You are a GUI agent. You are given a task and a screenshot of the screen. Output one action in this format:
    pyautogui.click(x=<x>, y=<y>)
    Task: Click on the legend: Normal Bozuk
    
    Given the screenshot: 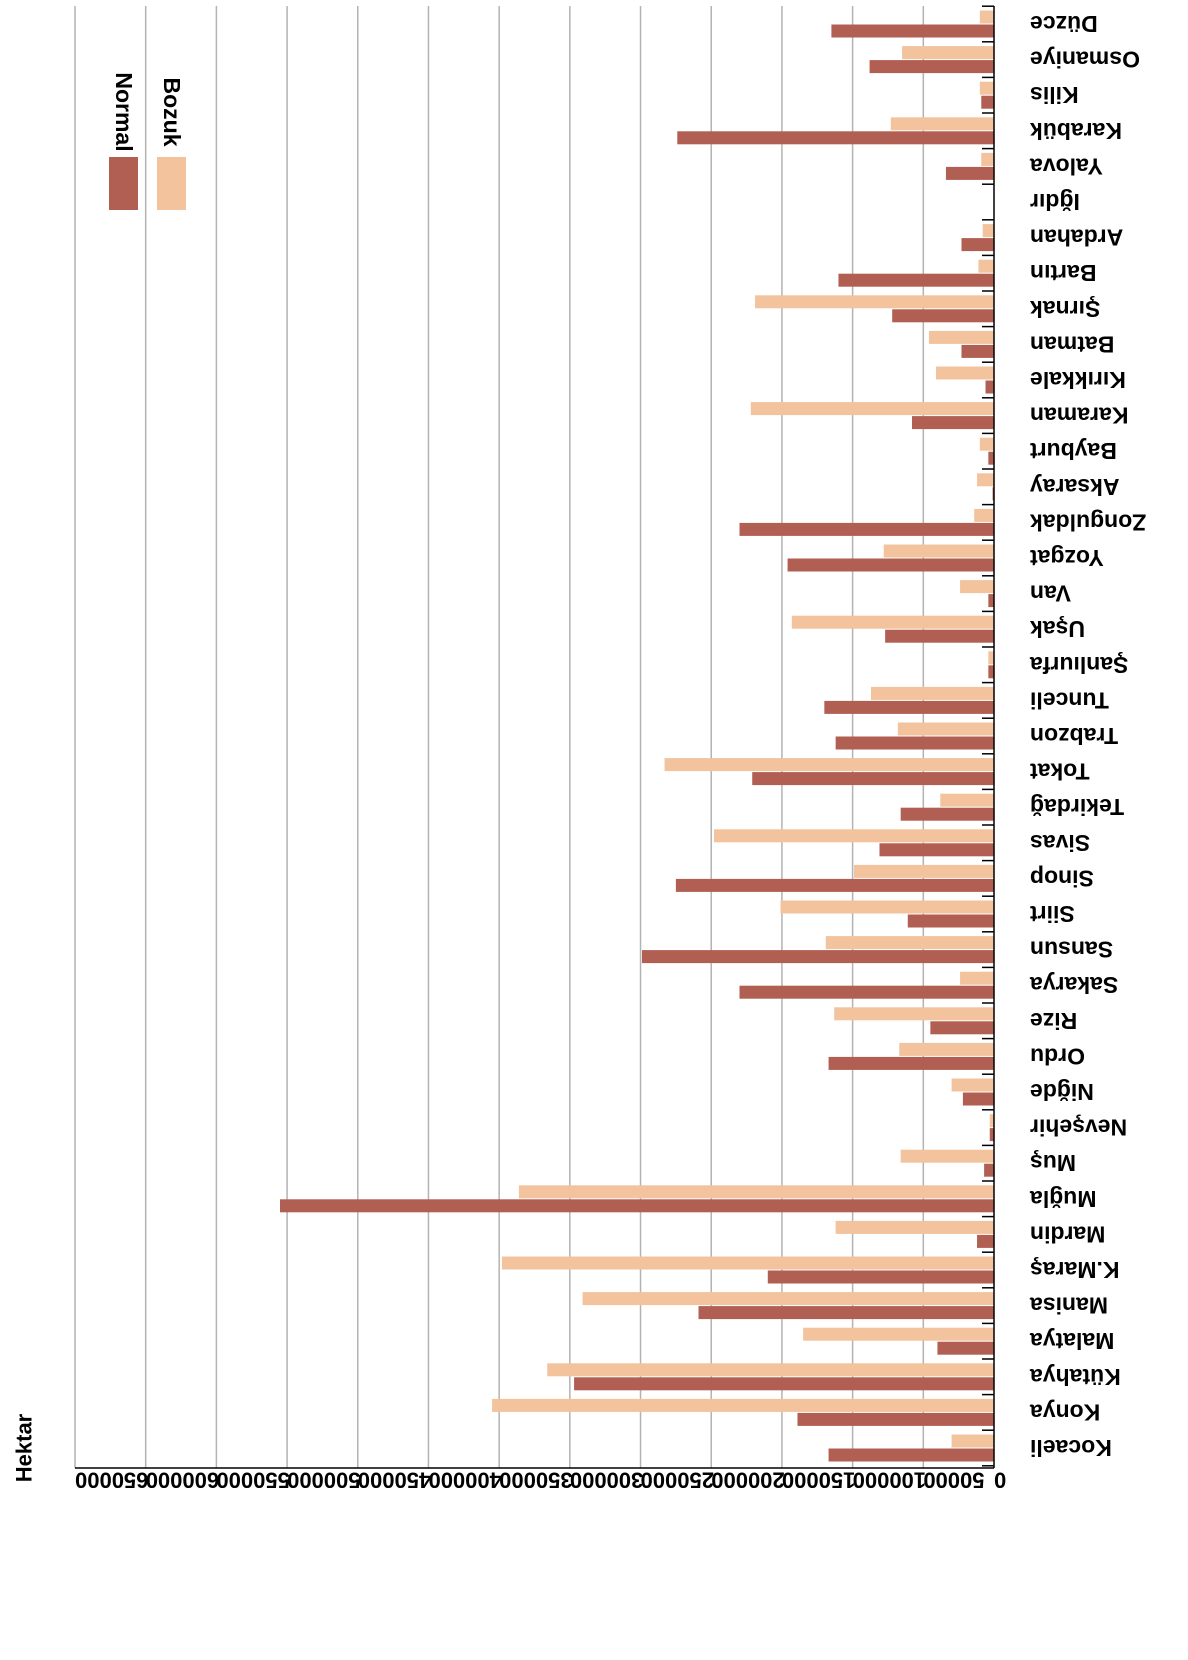 What is the action you would take?
    pyautogui.click(x=147, y=141)
    